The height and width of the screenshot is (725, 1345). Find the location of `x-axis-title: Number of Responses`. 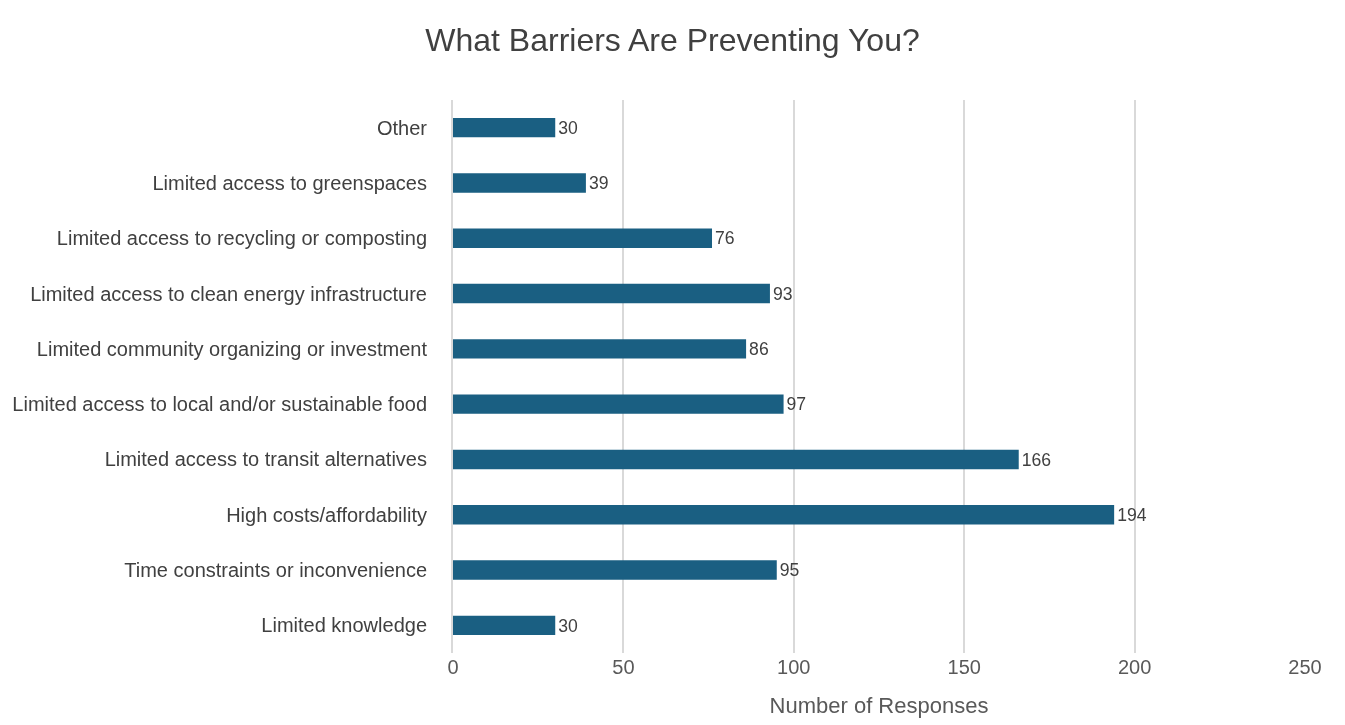

x-axis-title: Number of Responses is located at coordinates (879, 705).